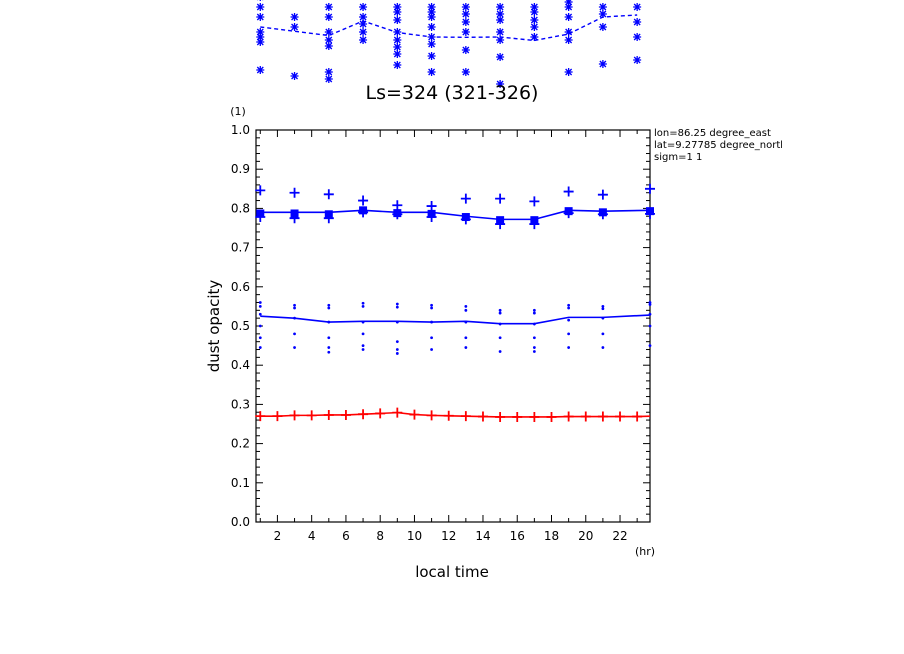 The height and width of the screenshot is (654, 904). What do you see at coordinates (312, 536) in the screenshot?
I see `x-tick-label: 4` at bounding box center [312, 536].